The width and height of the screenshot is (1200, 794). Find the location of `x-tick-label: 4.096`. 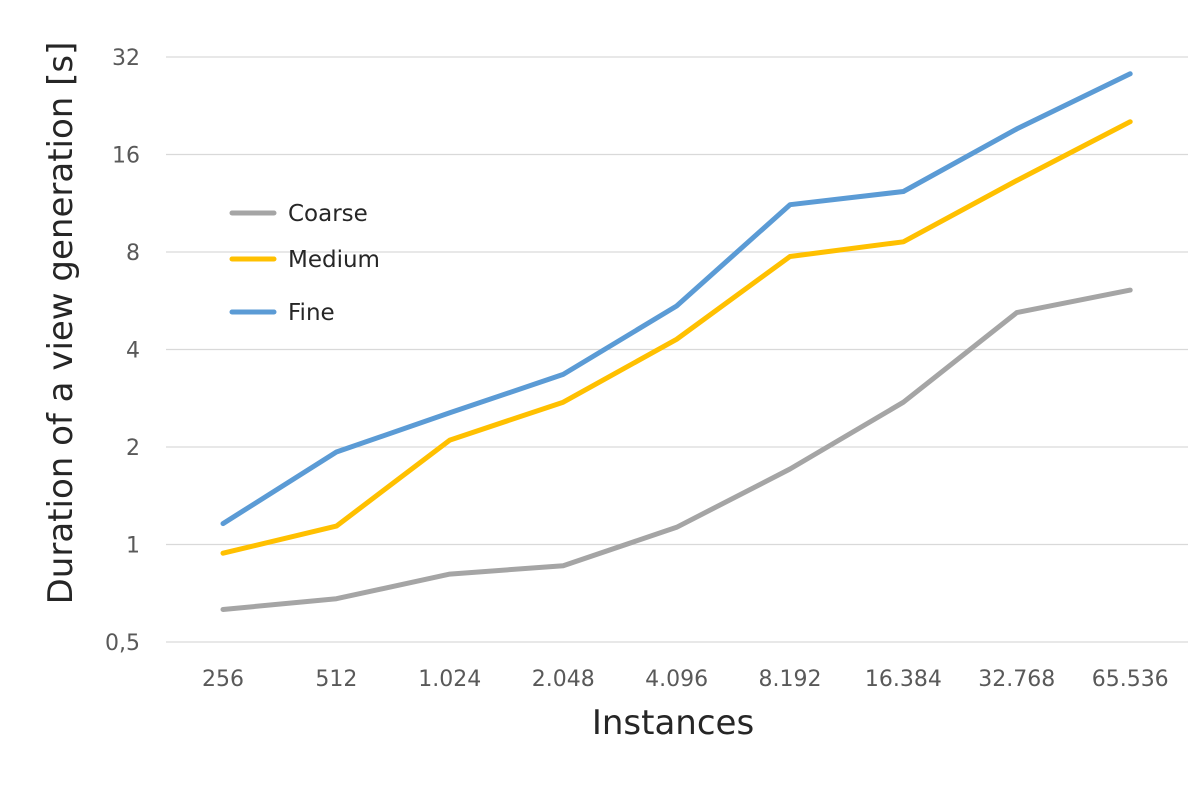

x-tick-label: 4.096 is located at coordinates (676, 679).